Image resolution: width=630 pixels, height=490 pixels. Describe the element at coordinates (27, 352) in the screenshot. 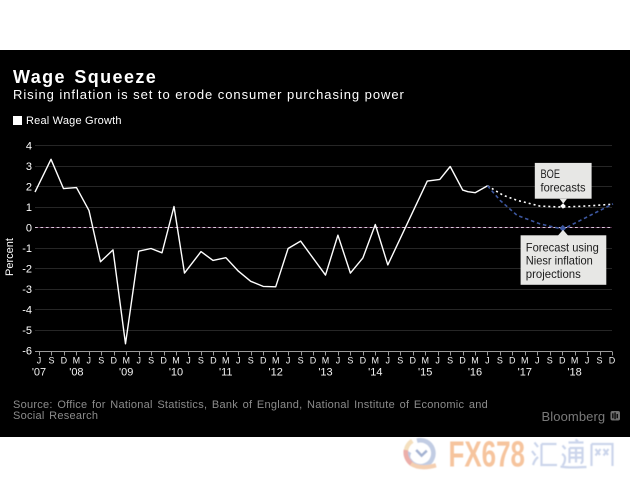

I see `svg-text: -6` at that location.